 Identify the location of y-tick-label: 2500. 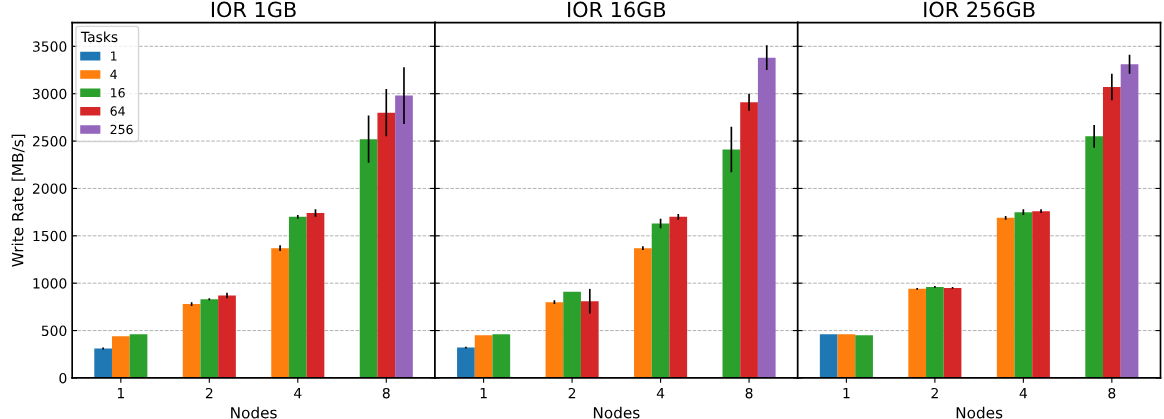
(49, 141).